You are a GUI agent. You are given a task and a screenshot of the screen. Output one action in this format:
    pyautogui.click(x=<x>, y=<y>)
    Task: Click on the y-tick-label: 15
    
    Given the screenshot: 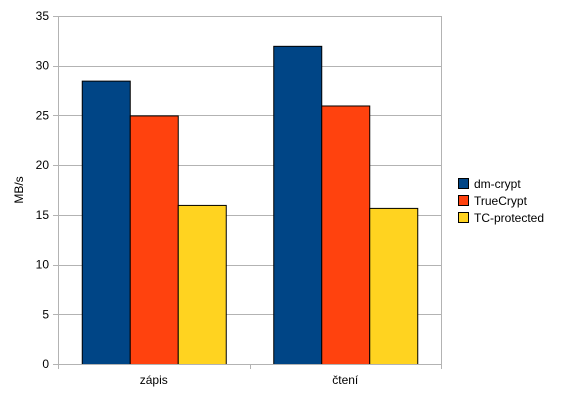 What is the action you would take?
    pyautogui.click(x=43, y=215)
    